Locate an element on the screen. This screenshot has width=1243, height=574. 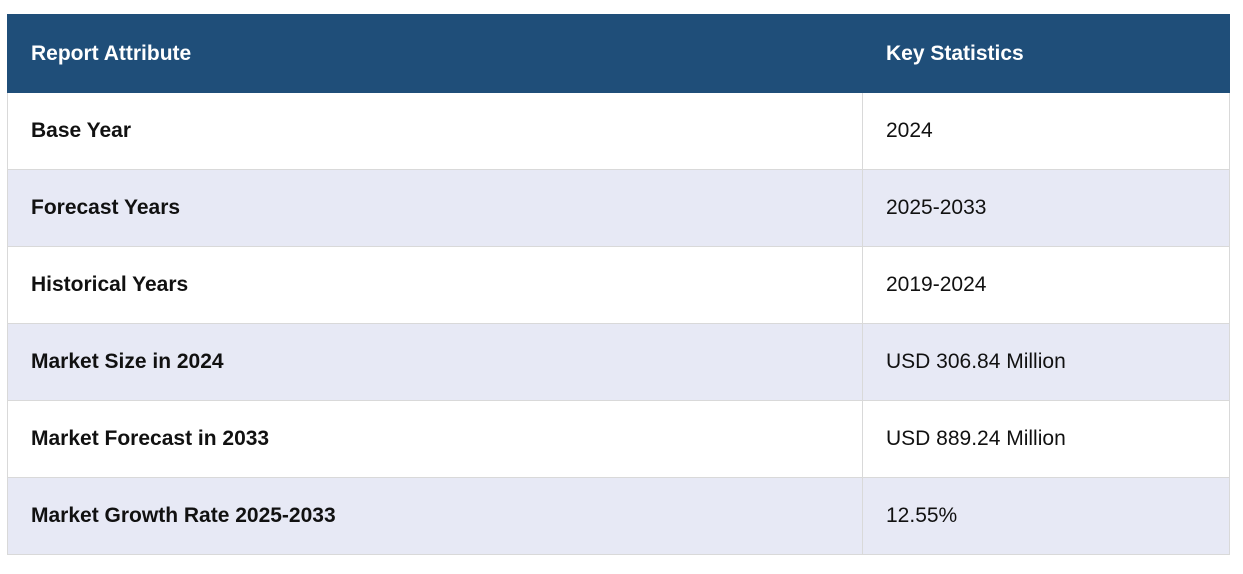
row-attribute: Market Forecast in 2033 is located at coordinates (435, 439).